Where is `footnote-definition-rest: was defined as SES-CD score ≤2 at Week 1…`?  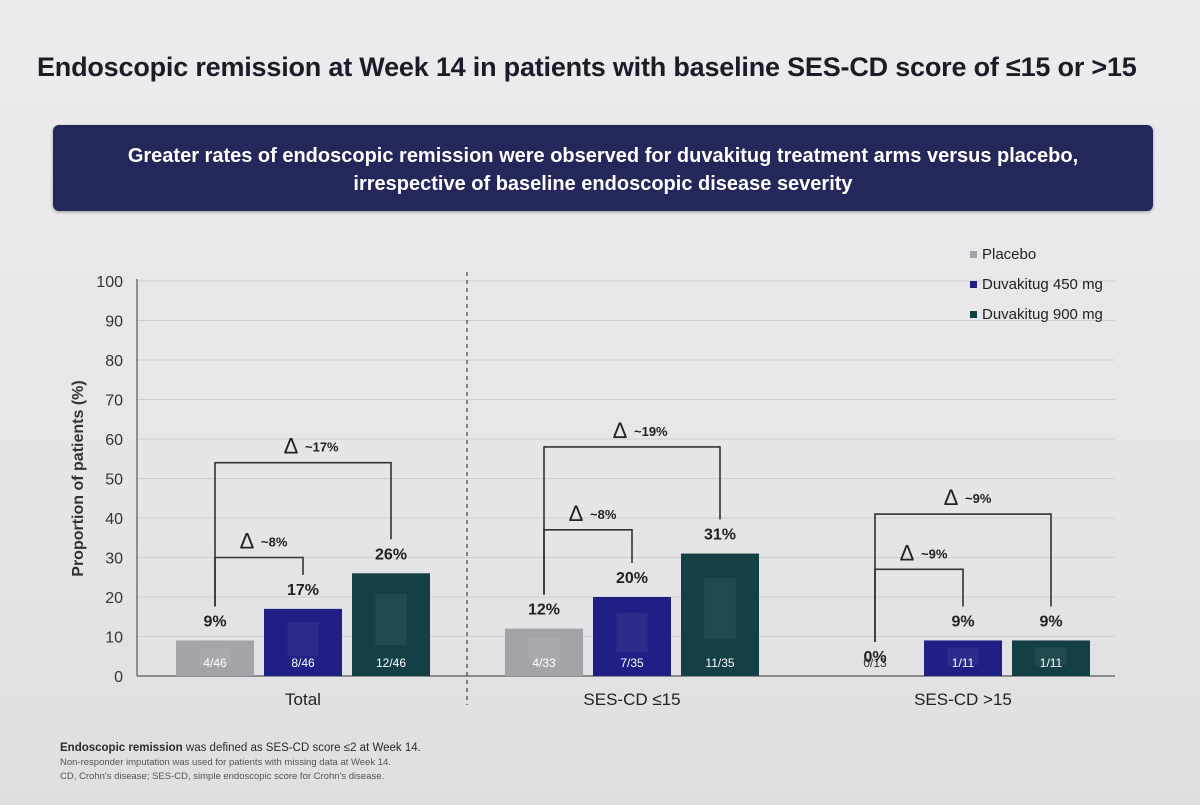 footnote-definition-rest: was defined as SES-CD score ≤2 at Week 1… is located at coordinates (301, 748).